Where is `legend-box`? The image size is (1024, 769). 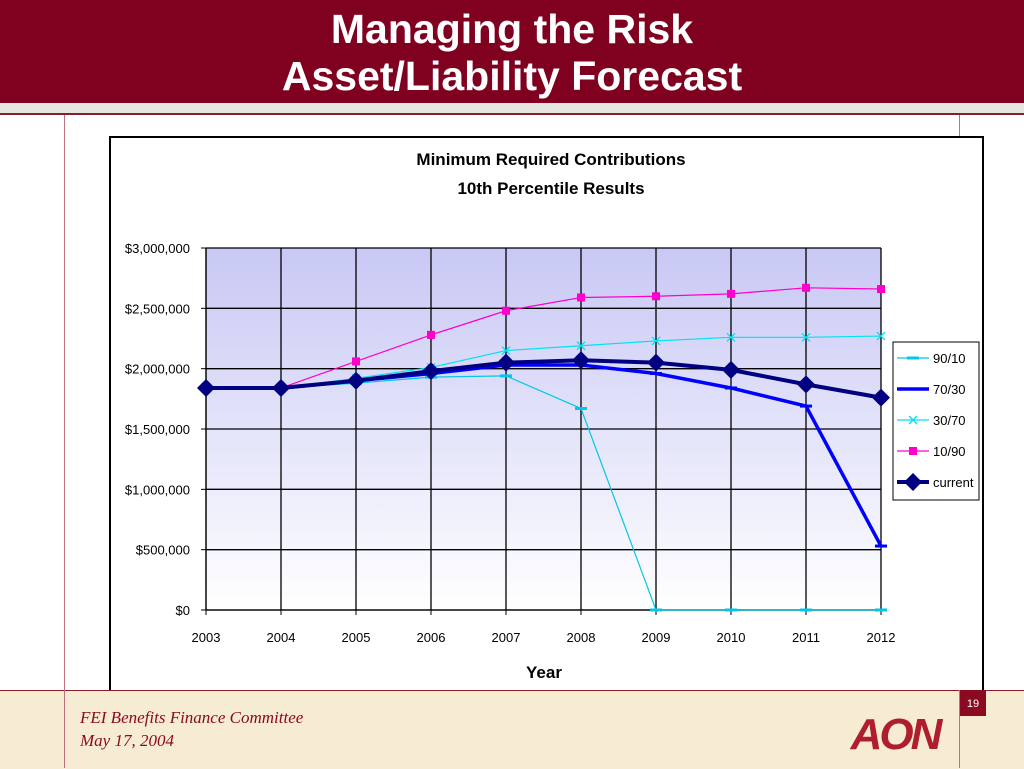 legend-box is located at coordinates (936, 421).